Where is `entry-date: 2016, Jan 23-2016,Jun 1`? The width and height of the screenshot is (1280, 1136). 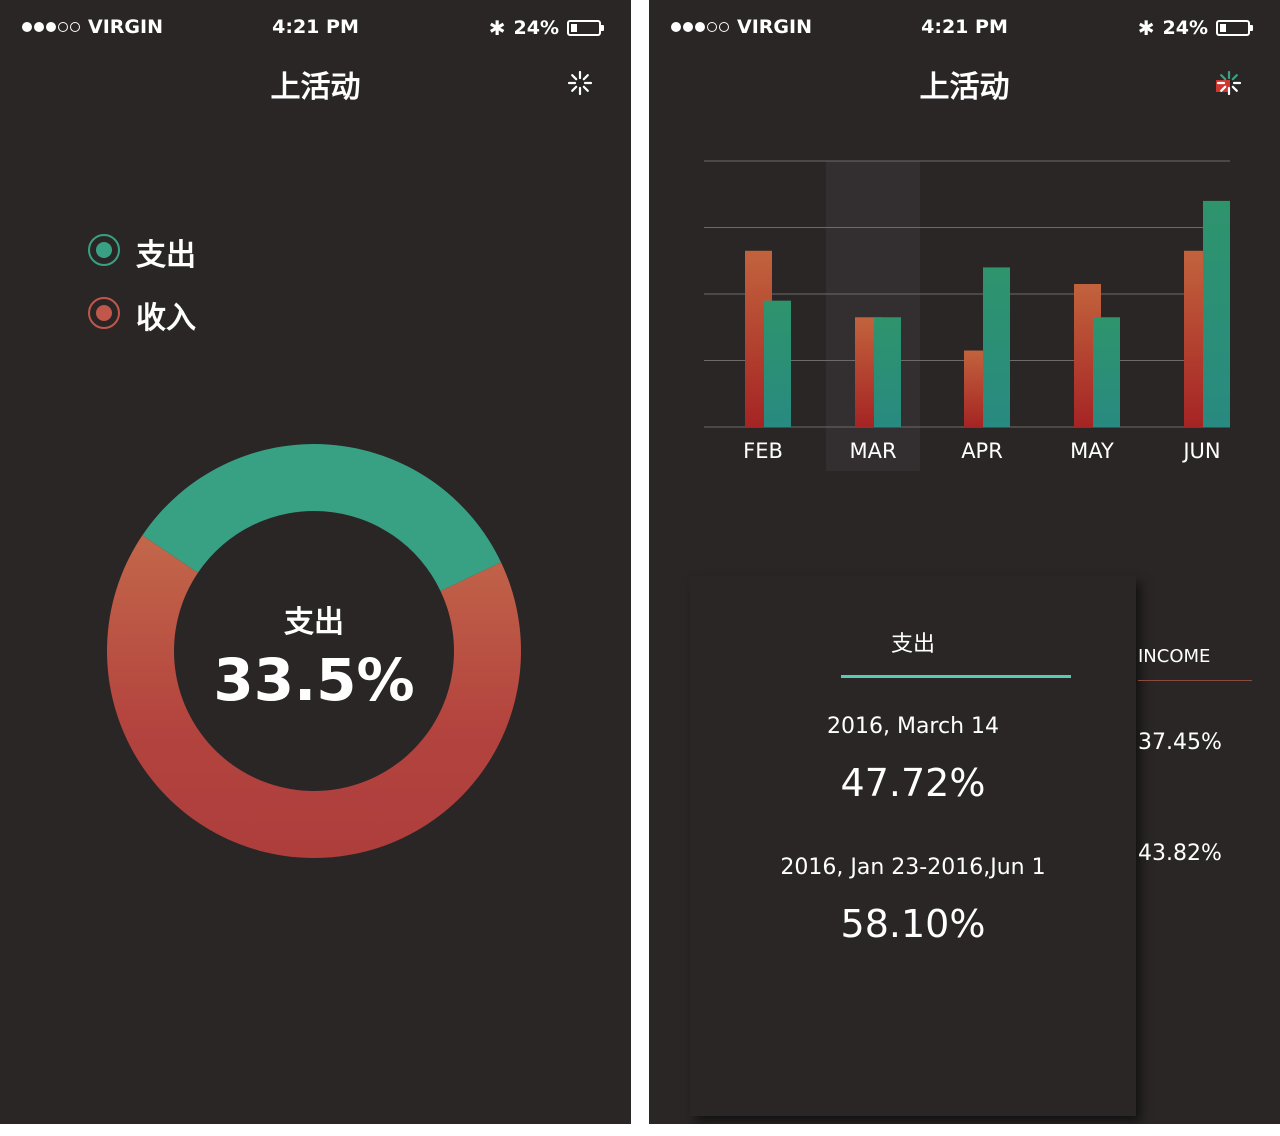
entry-date: 2016, Jan 23-2016,Jun 1 is located at coordinates (913, 867).